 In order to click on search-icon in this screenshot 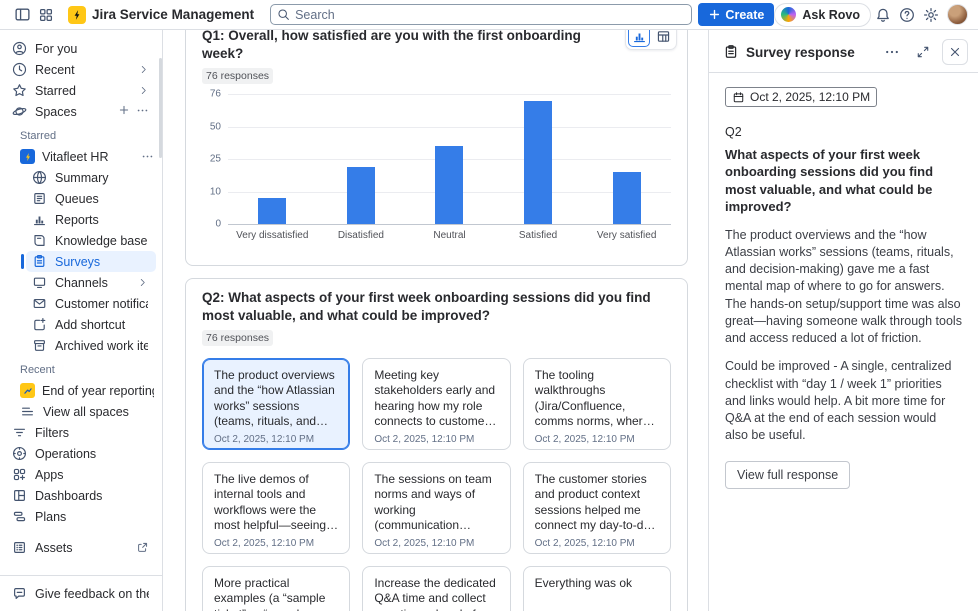, I will do `click(283, 14)`.